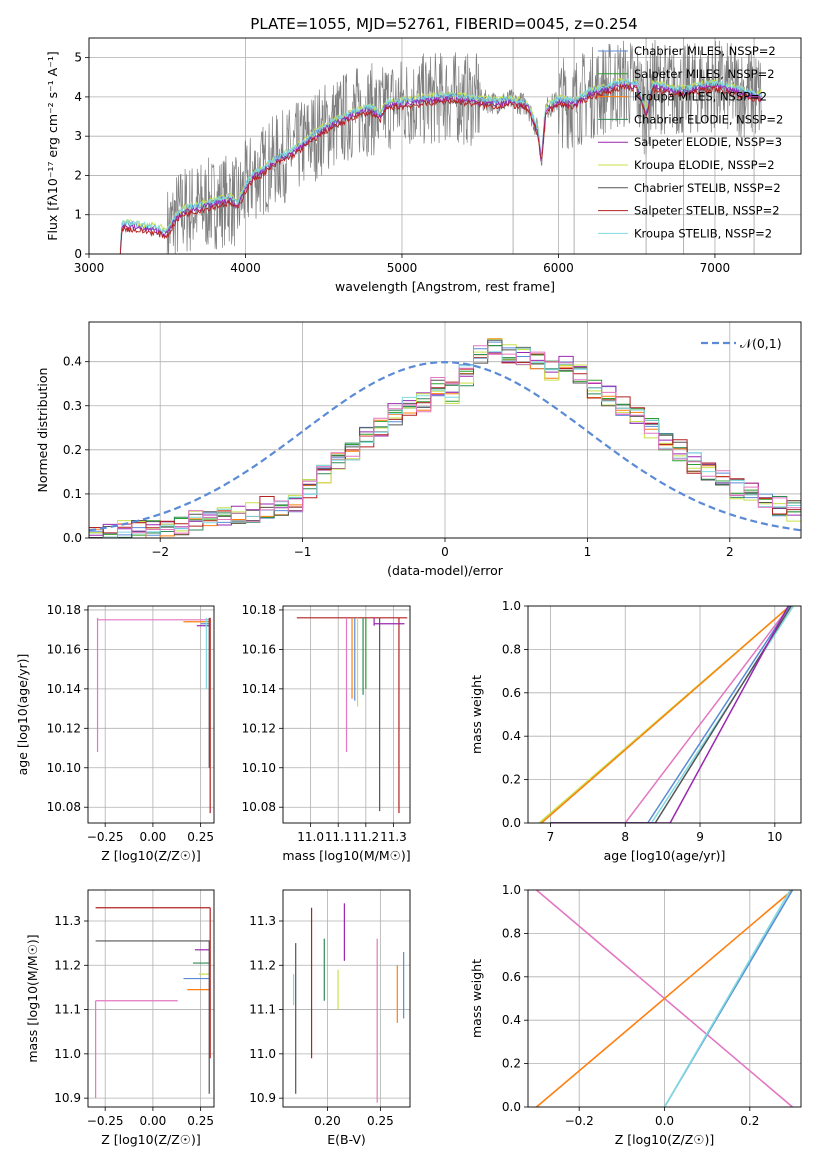  I want to click on y-tick-label: 2, so click(78, 175).